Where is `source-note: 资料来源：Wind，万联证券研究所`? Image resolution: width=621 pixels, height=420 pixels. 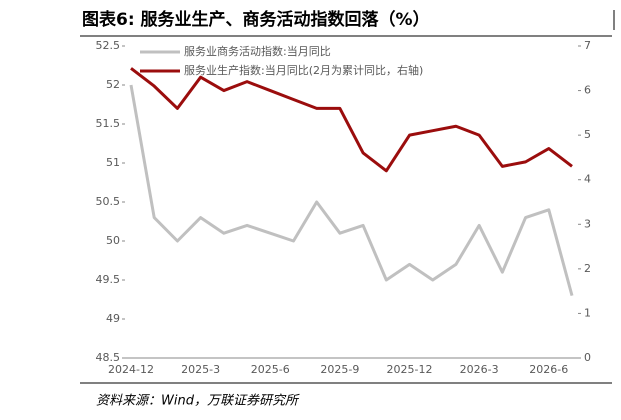
source-note: 资料来源：Wind，万联证券研究所 is located at coordinates (198, 401).